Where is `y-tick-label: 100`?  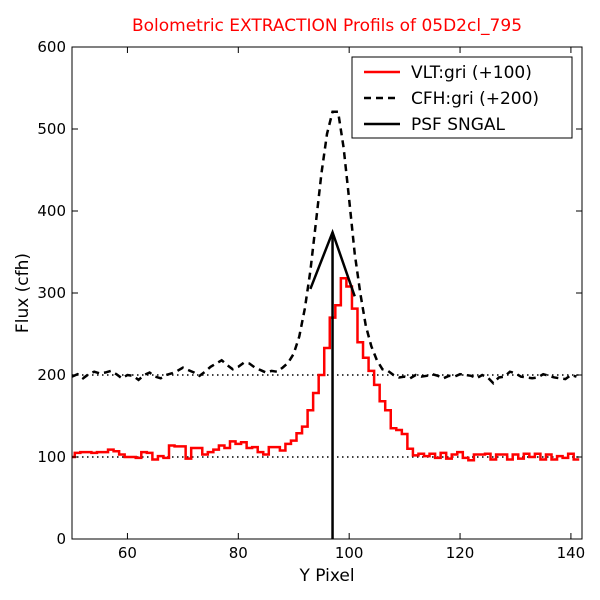
y-tick-label: 100 is located at coordinates (51, 457).